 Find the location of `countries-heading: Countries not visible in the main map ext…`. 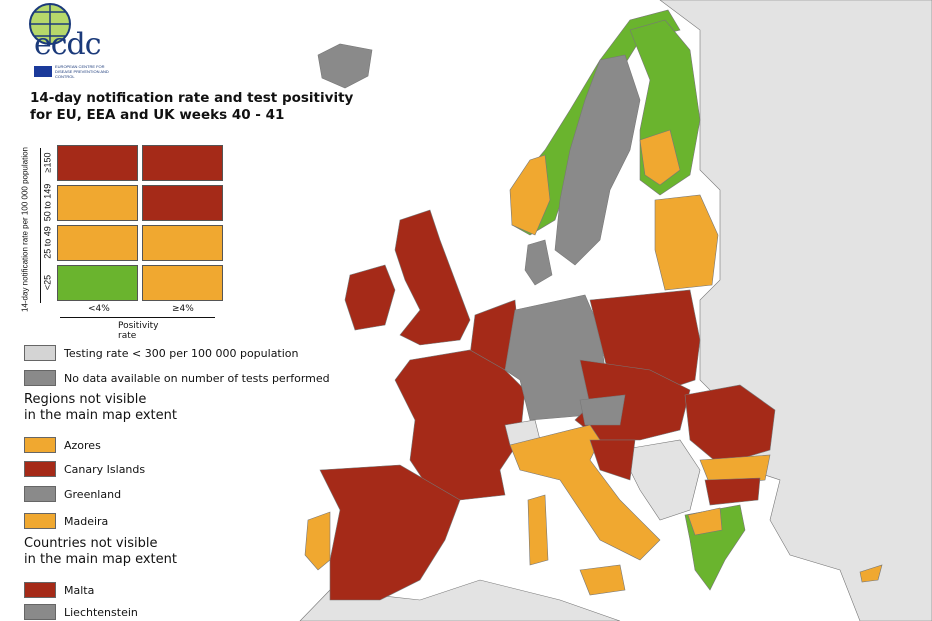

countries-heading: Countries not visible in the main map ext… is located at coordinates (100, 552).